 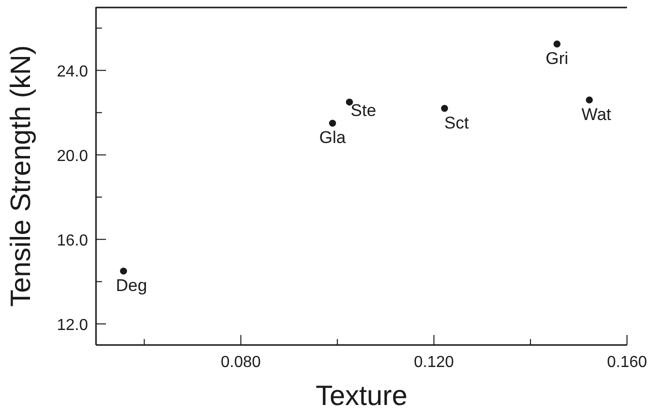 What do you see at coordinates (132, 286) in the screenshot?
I see `annotation: Deg` at bounding box center [132, 286].